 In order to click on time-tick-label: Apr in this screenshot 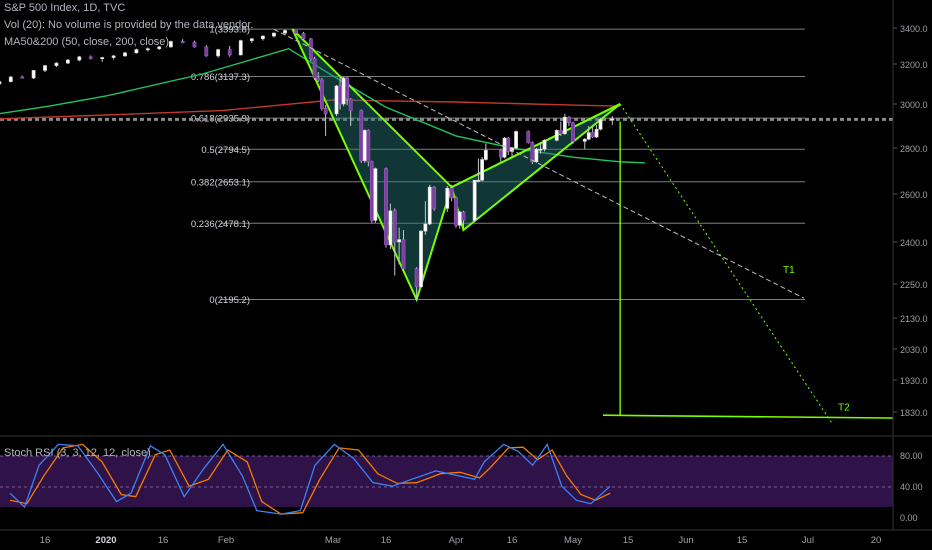, I will do `click(456, 540)`.